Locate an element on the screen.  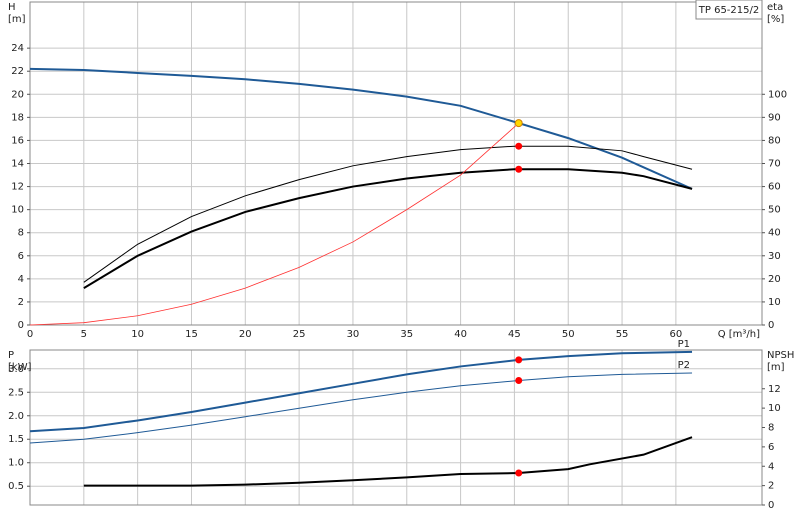
y-axis-unit: [kW] is located at coordinates (20, 367).